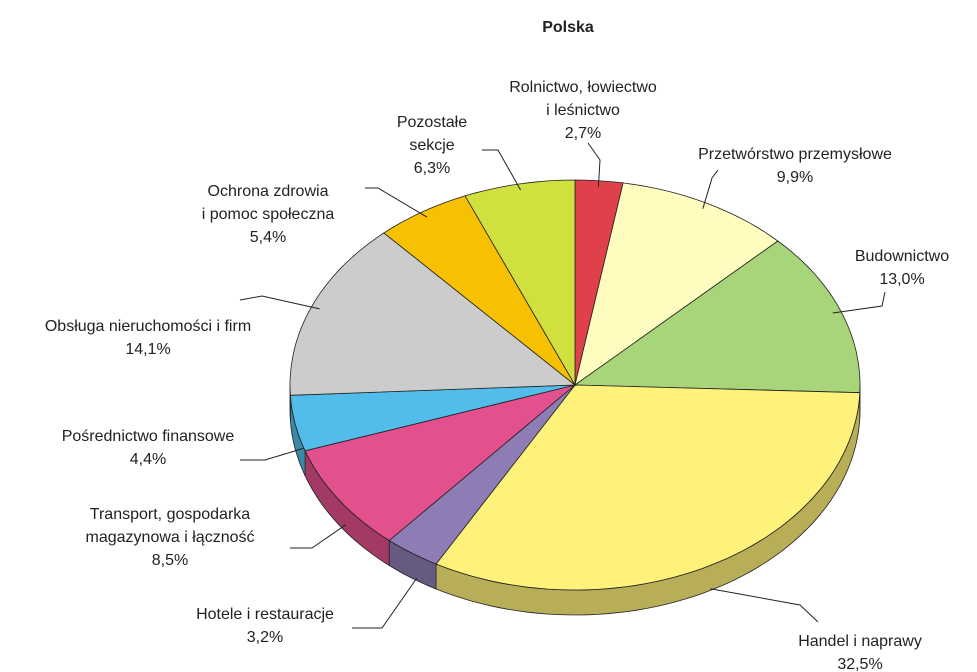 This screenshot has height=672, width=977. What do you see at coordinates (148, 436) in the screenshot?
I see `slice-label: Pośrednictwo finansowe` at bounding box center [148, 436].